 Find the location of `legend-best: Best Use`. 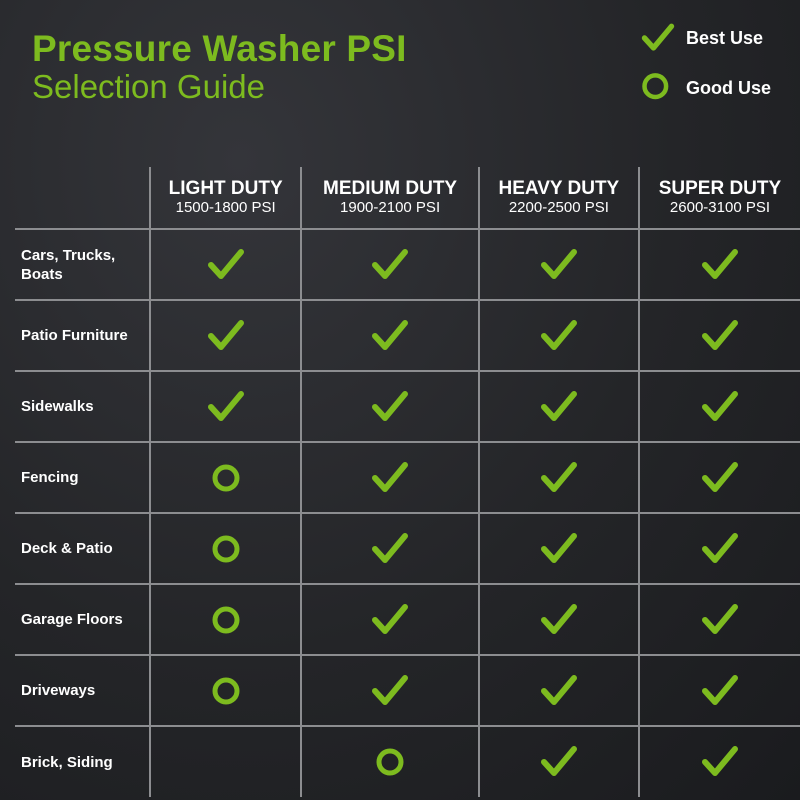

legend-best: Best Use is located at coordinates (701, 38).